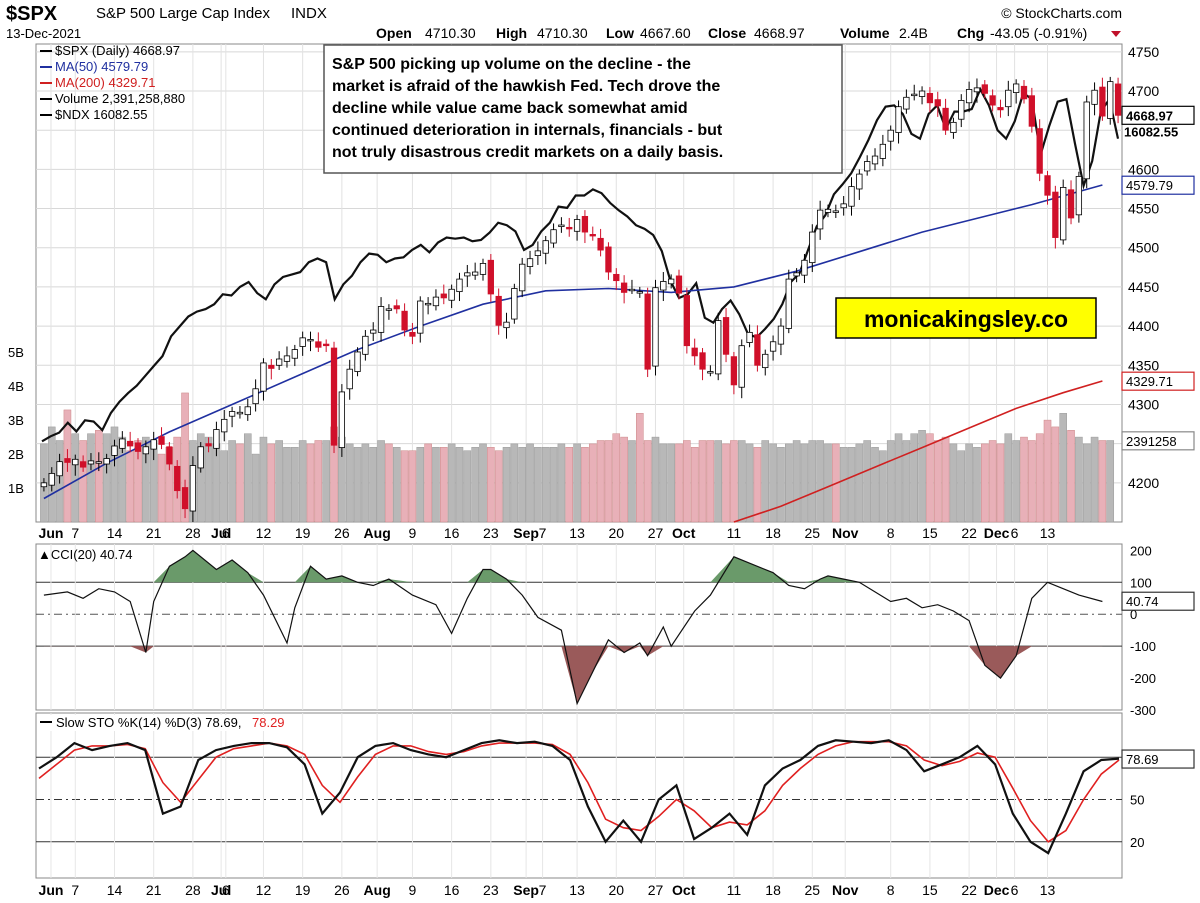 The image size is (1200, 903). What do you see at coordinates (117, 50) in the screenshot?
I see `legend-entry: $SPX (Daily) 4668.97` at bounding box center [117, 50].